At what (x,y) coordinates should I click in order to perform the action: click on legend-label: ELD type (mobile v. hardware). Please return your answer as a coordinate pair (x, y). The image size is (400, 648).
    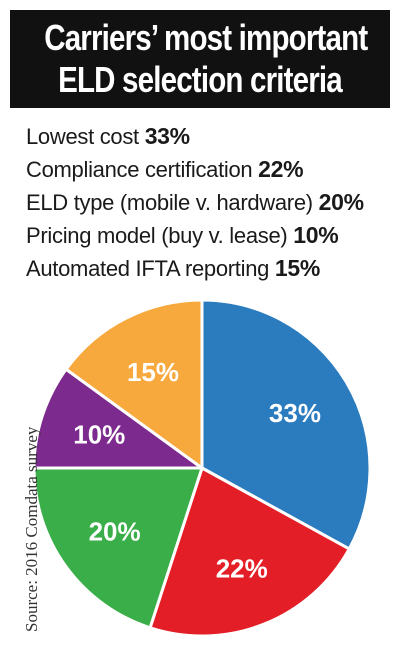
    Looking at the image, I should click on (169, 202).